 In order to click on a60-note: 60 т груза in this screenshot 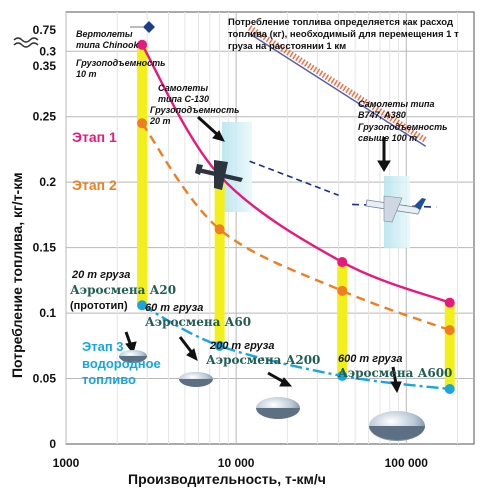, I will do `click(174, 308)`.